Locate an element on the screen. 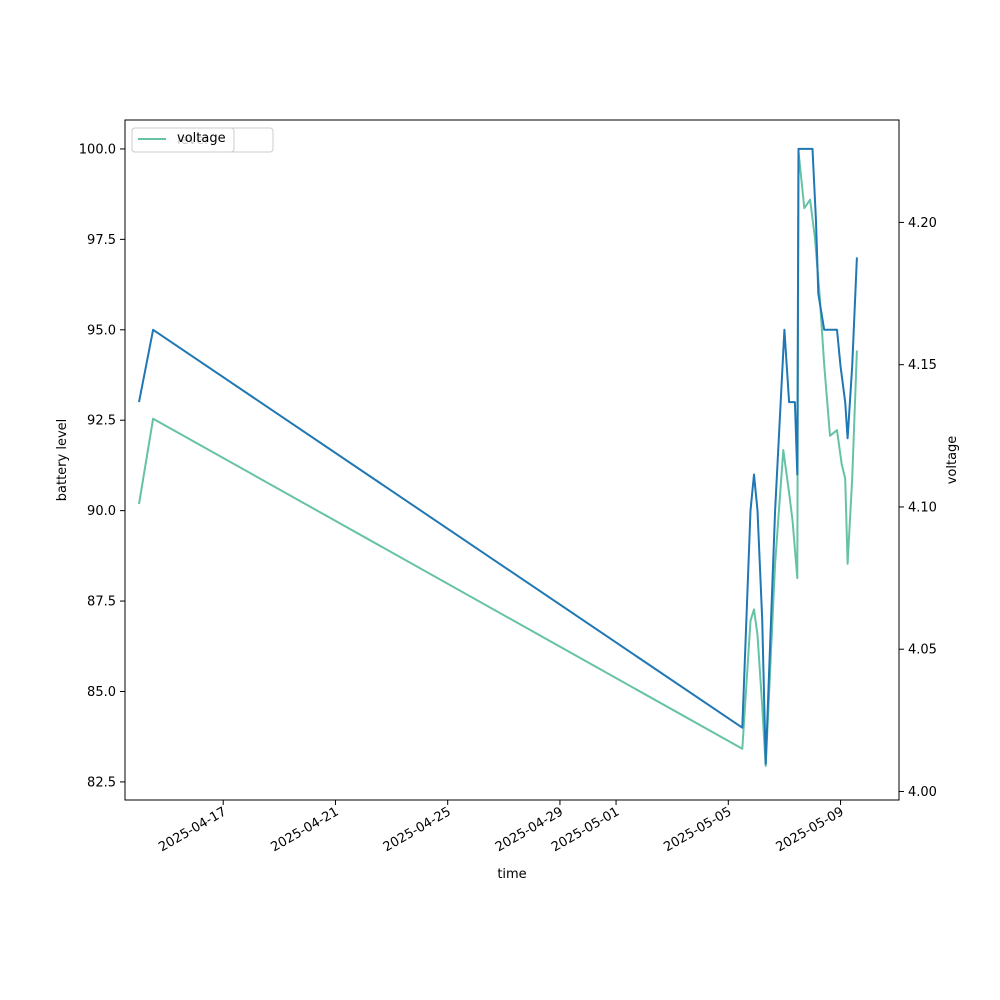  y-left-tick-label: 87.5 is located at coordinates (101, 602).